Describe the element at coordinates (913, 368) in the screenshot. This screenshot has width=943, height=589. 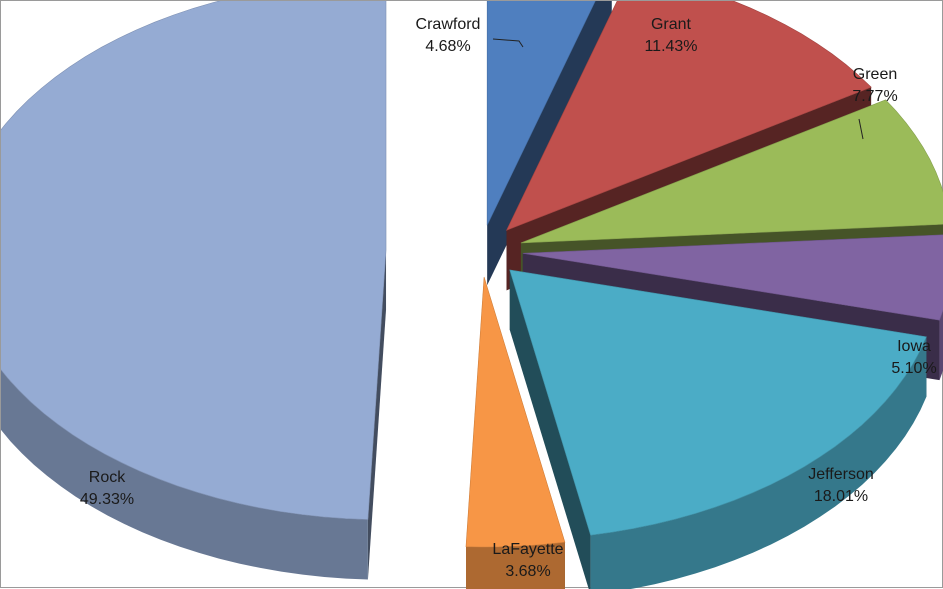
I see `value-label-iowa: 5.10%` at that location.